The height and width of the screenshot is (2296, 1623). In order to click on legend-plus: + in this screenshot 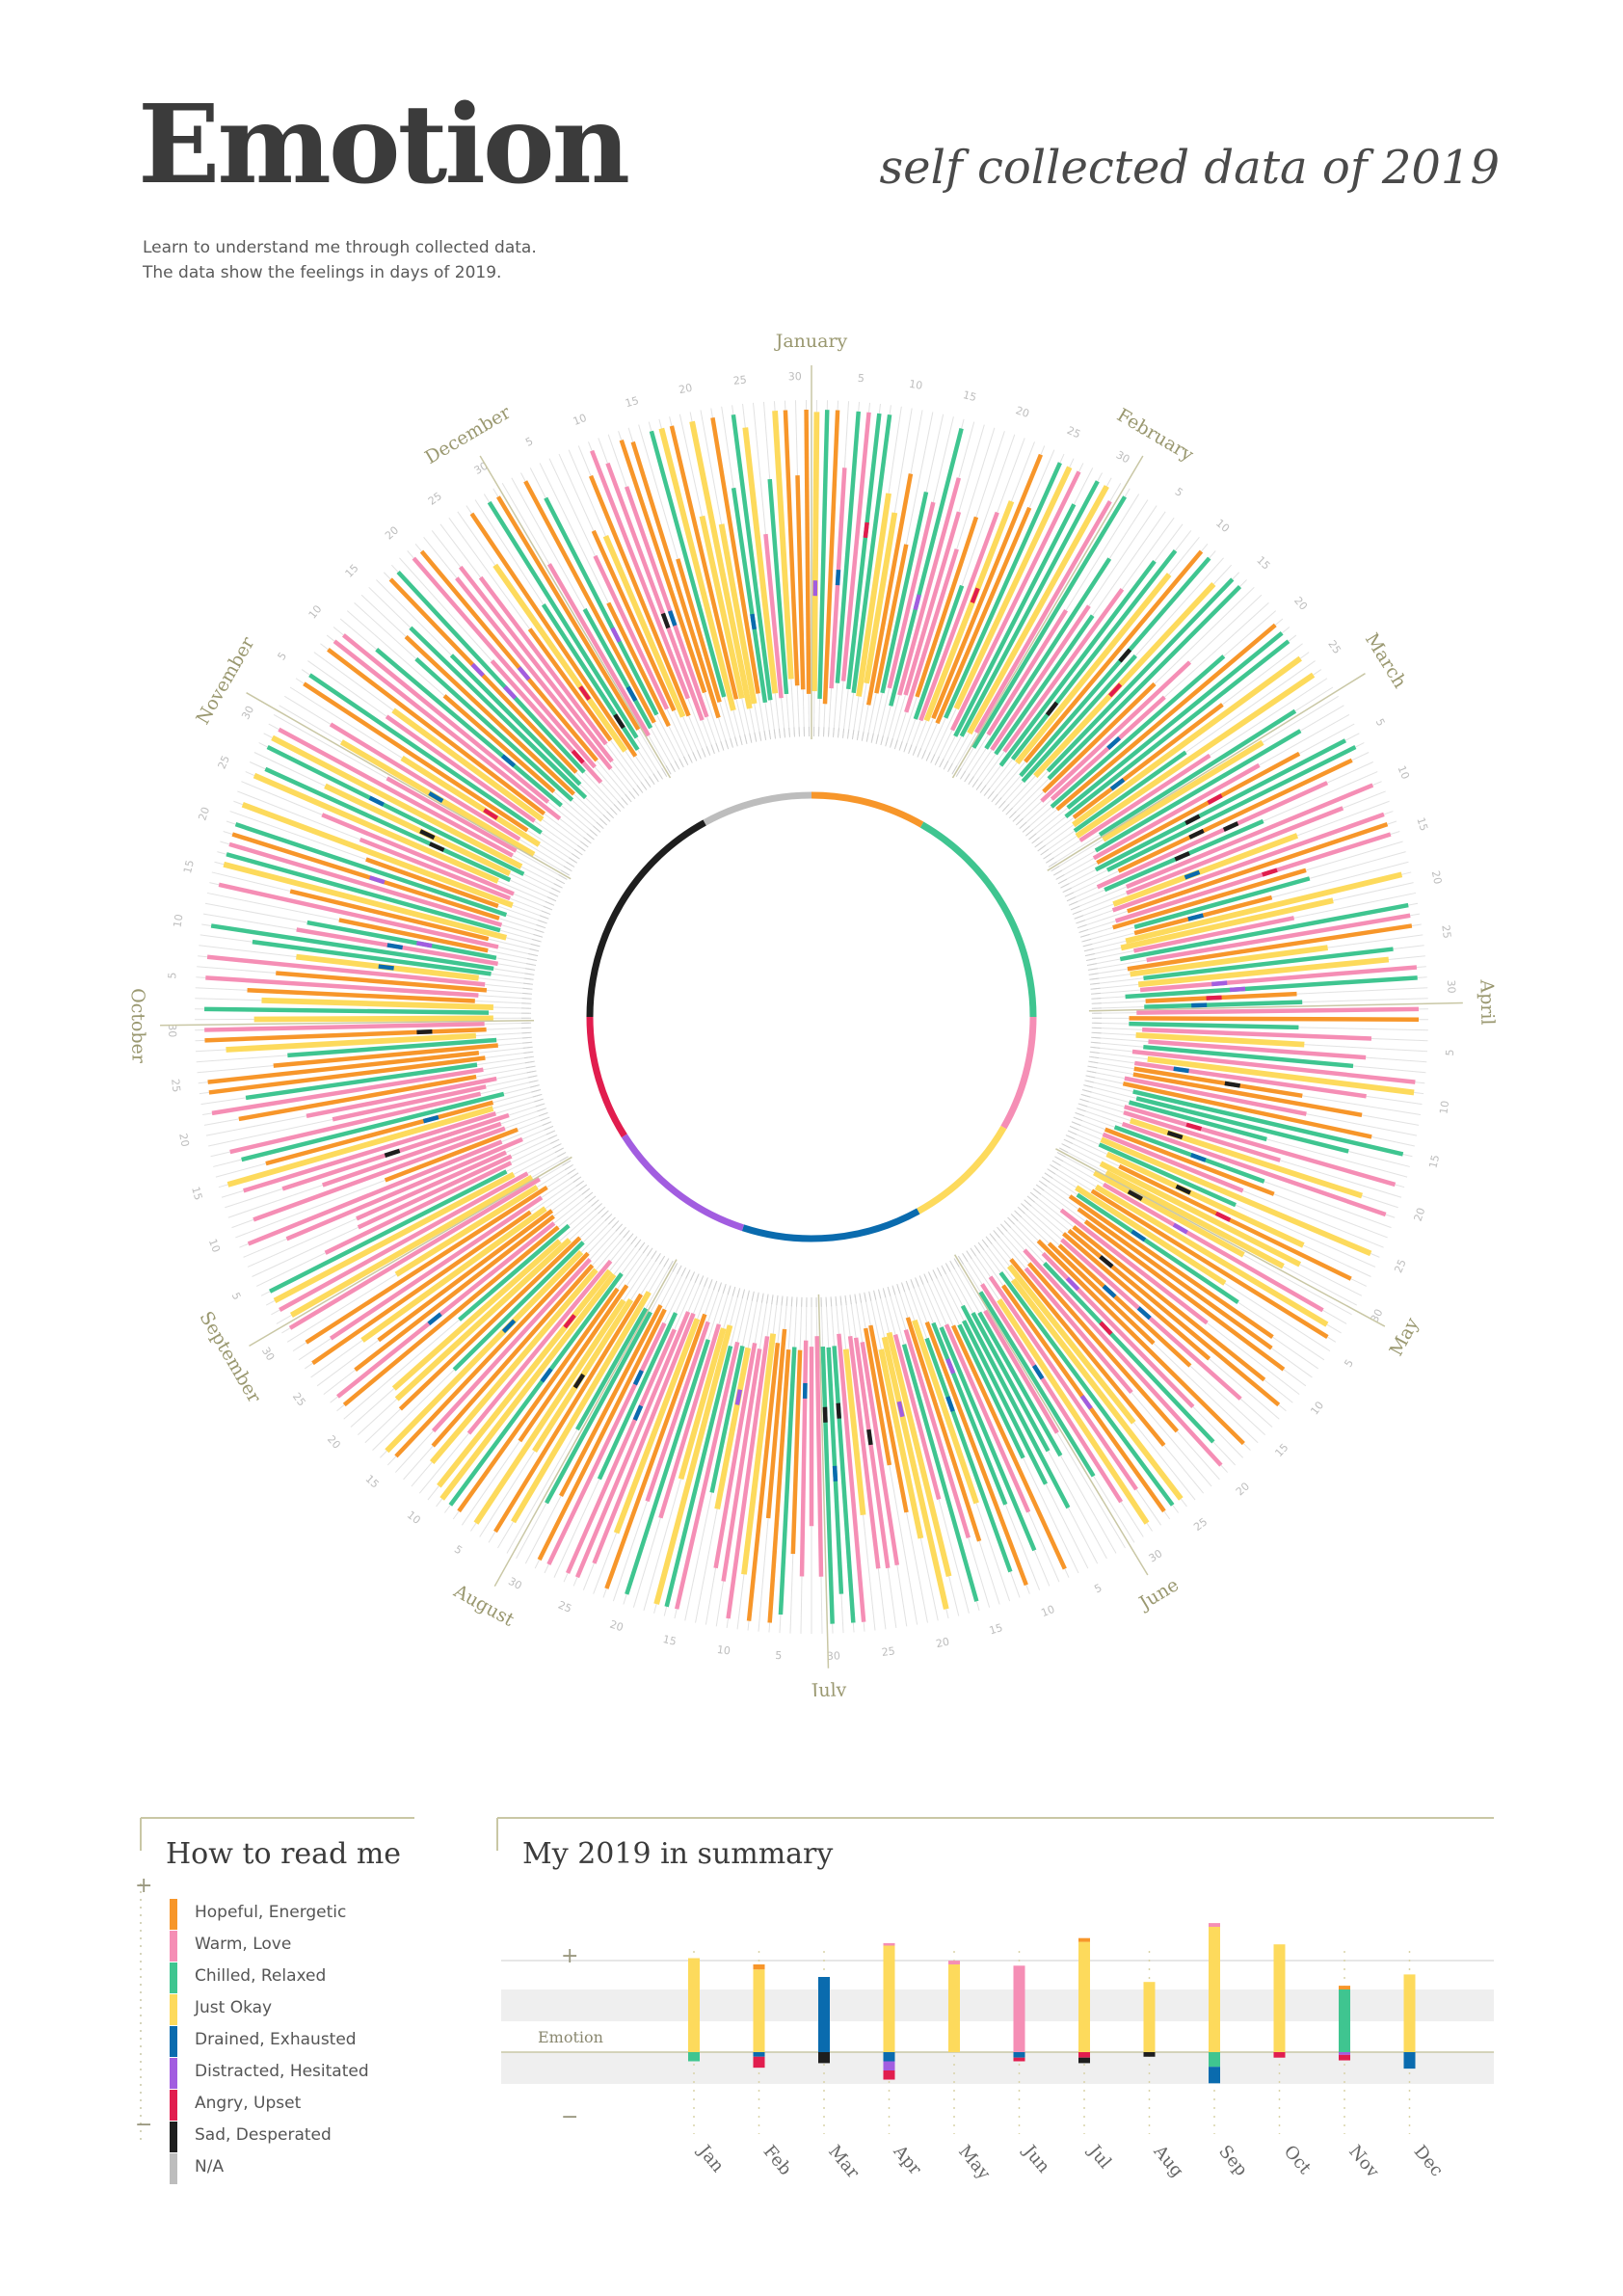, I will do `click(144, 1886)`.